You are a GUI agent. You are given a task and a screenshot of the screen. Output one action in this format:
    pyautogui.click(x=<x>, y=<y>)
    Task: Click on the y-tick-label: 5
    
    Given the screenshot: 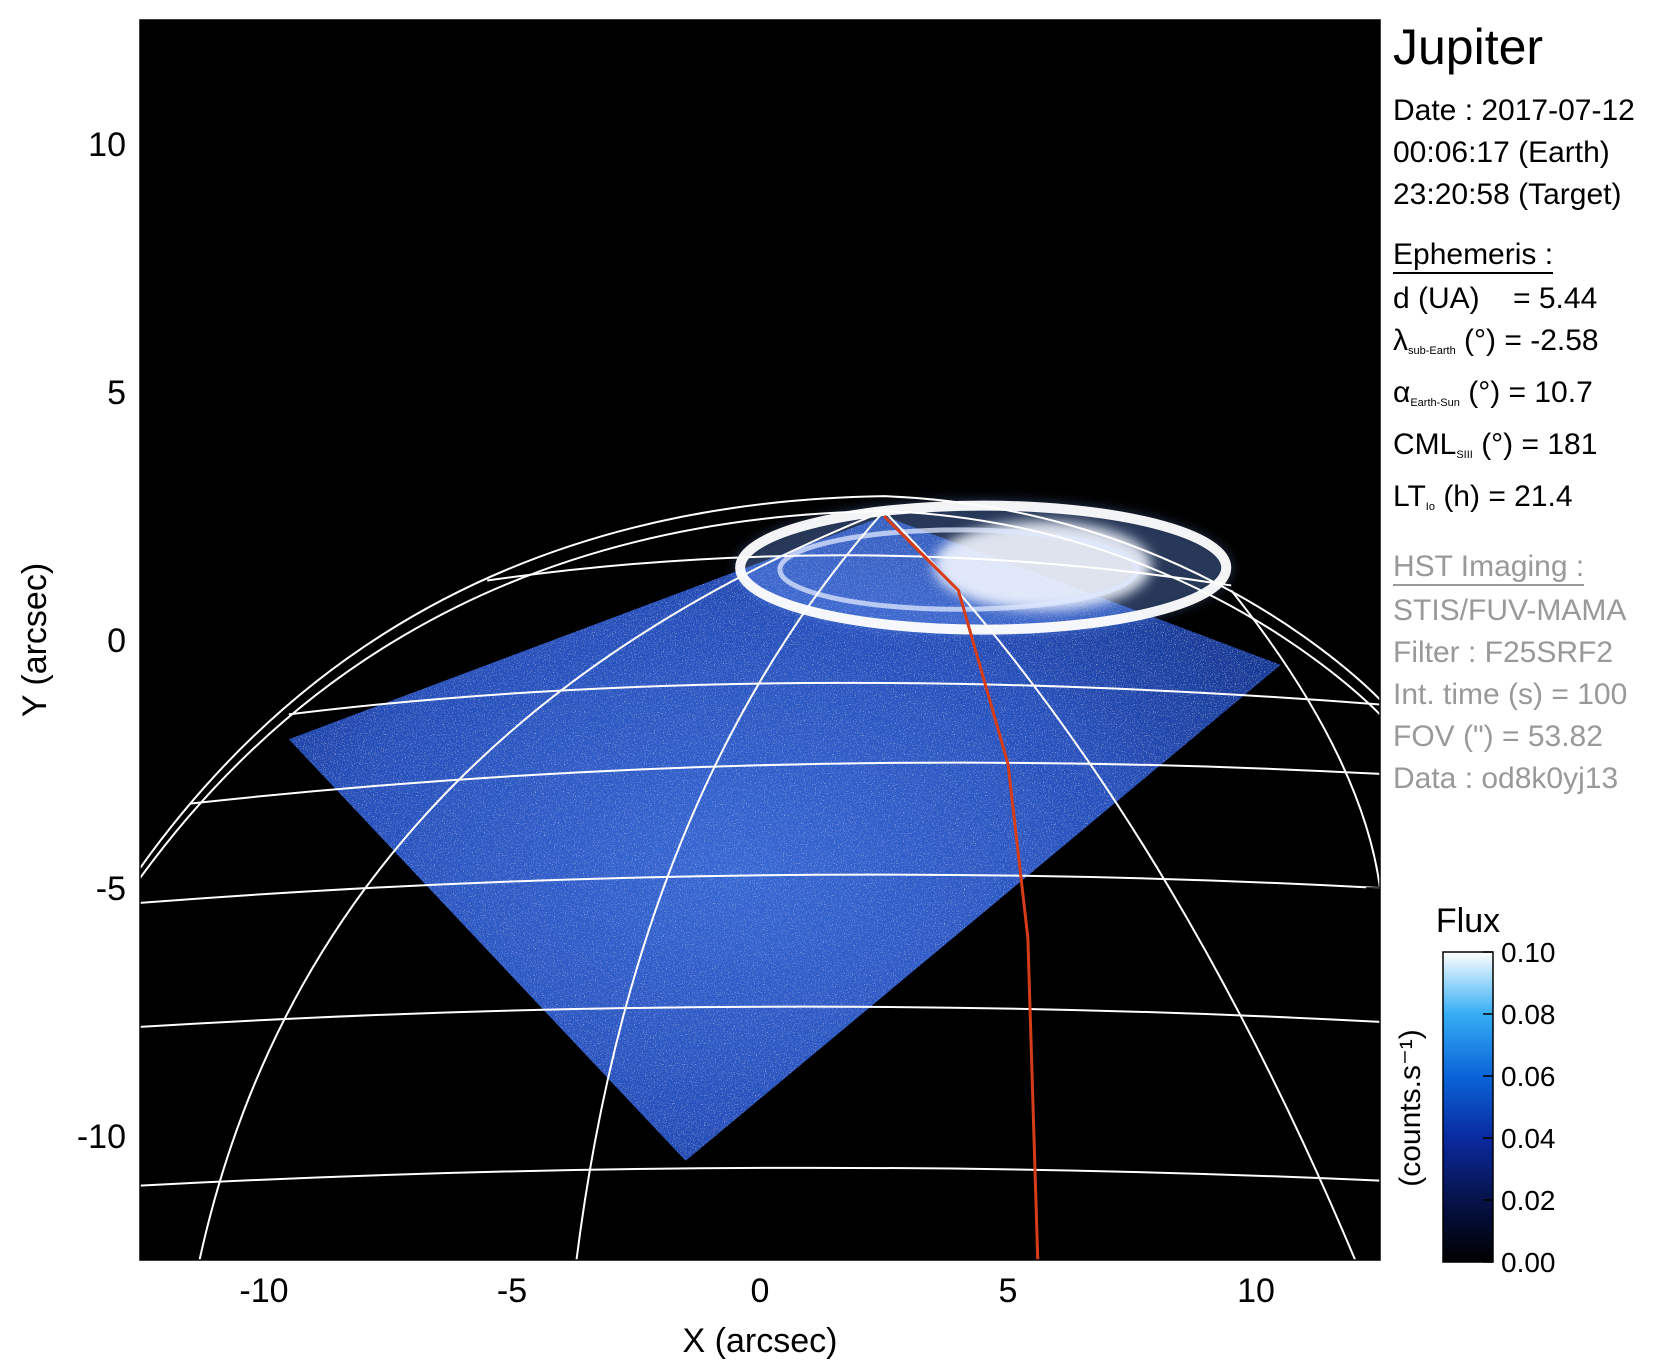 What is the action you would take?
    pyautogui.click(x=116, y=393)
    